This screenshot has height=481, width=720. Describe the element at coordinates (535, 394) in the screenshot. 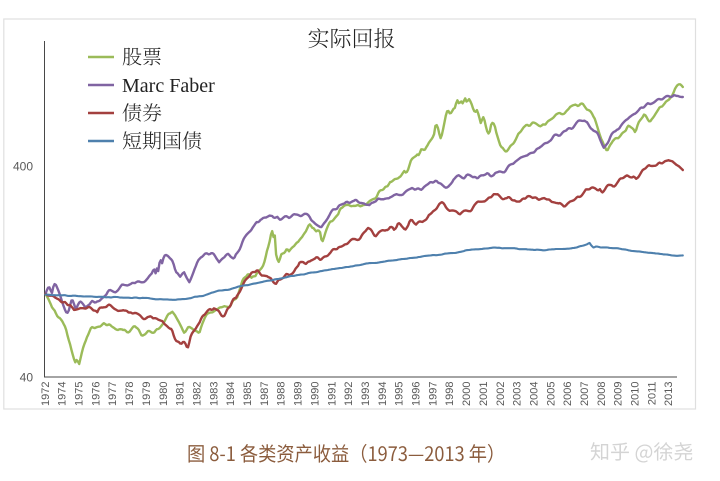

I see `svg-text: 2004` at that location.